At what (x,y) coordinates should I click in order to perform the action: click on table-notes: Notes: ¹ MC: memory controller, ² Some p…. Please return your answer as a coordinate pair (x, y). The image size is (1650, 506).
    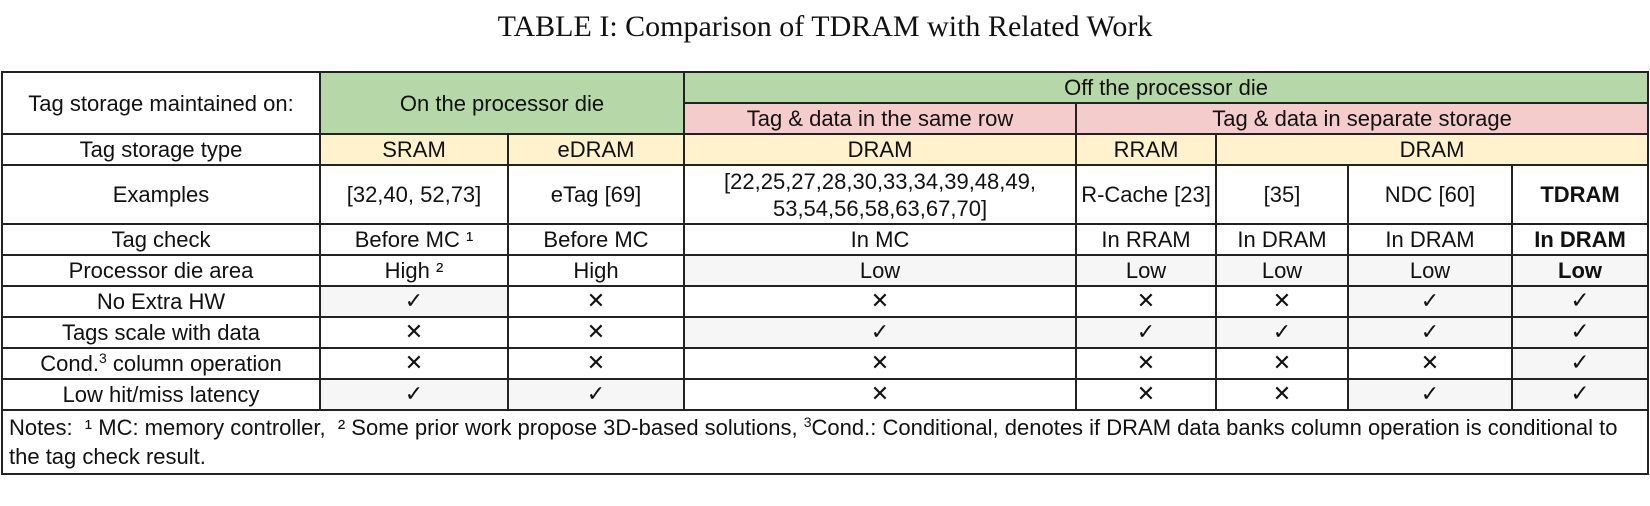
    Looking at the image, I should click on (825, 442).